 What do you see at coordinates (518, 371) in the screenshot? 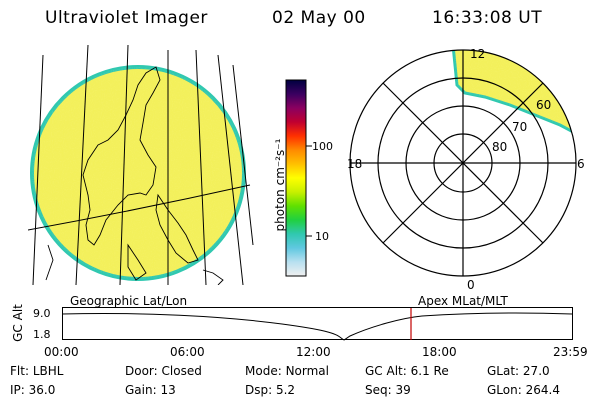
I see `info-glat: GLat: 27.0` at bounding box center [518, 371].